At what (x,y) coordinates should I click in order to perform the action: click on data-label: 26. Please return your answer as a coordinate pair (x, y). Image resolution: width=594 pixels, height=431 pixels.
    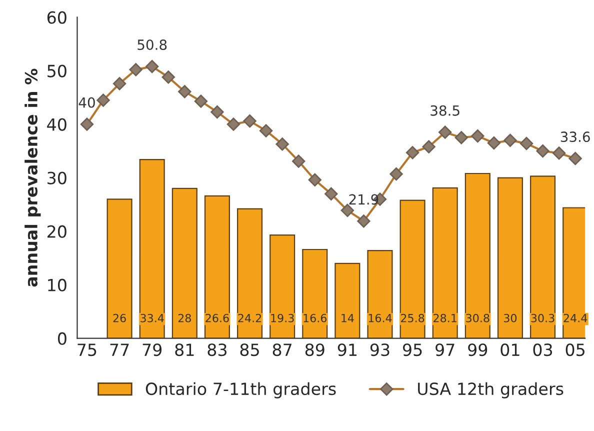
    Looking at the image, I should click on (119, 318).